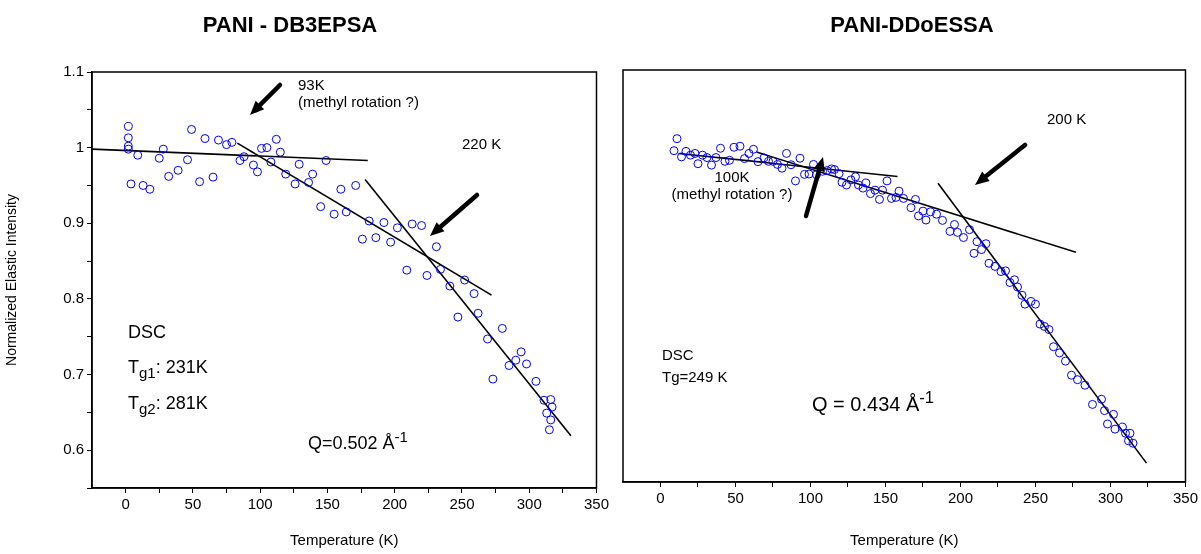  I want to click on y-tick-label: 1.1, so click(73, 71).